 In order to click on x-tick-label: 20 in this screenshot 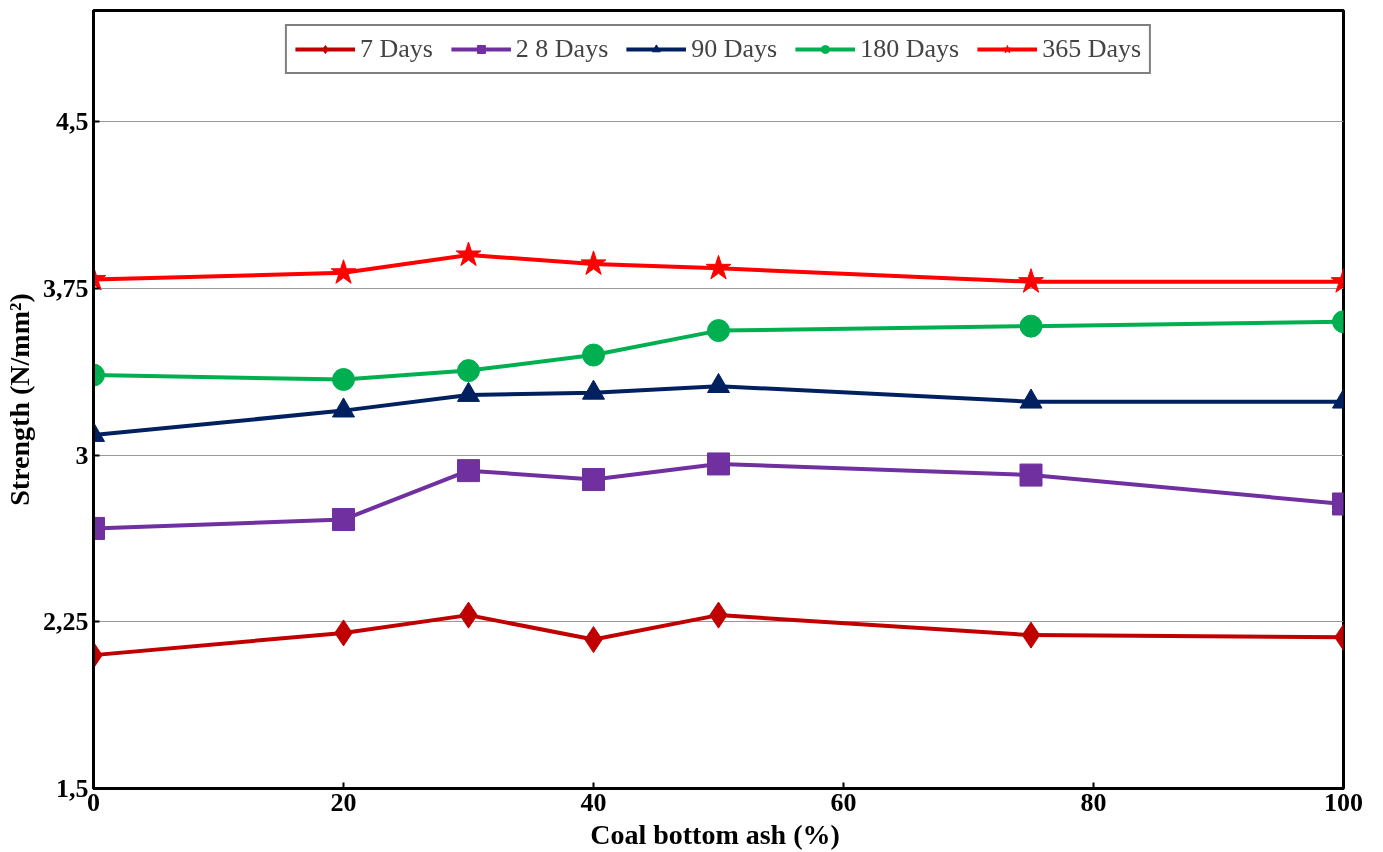, I will do `click(343, 802)`.